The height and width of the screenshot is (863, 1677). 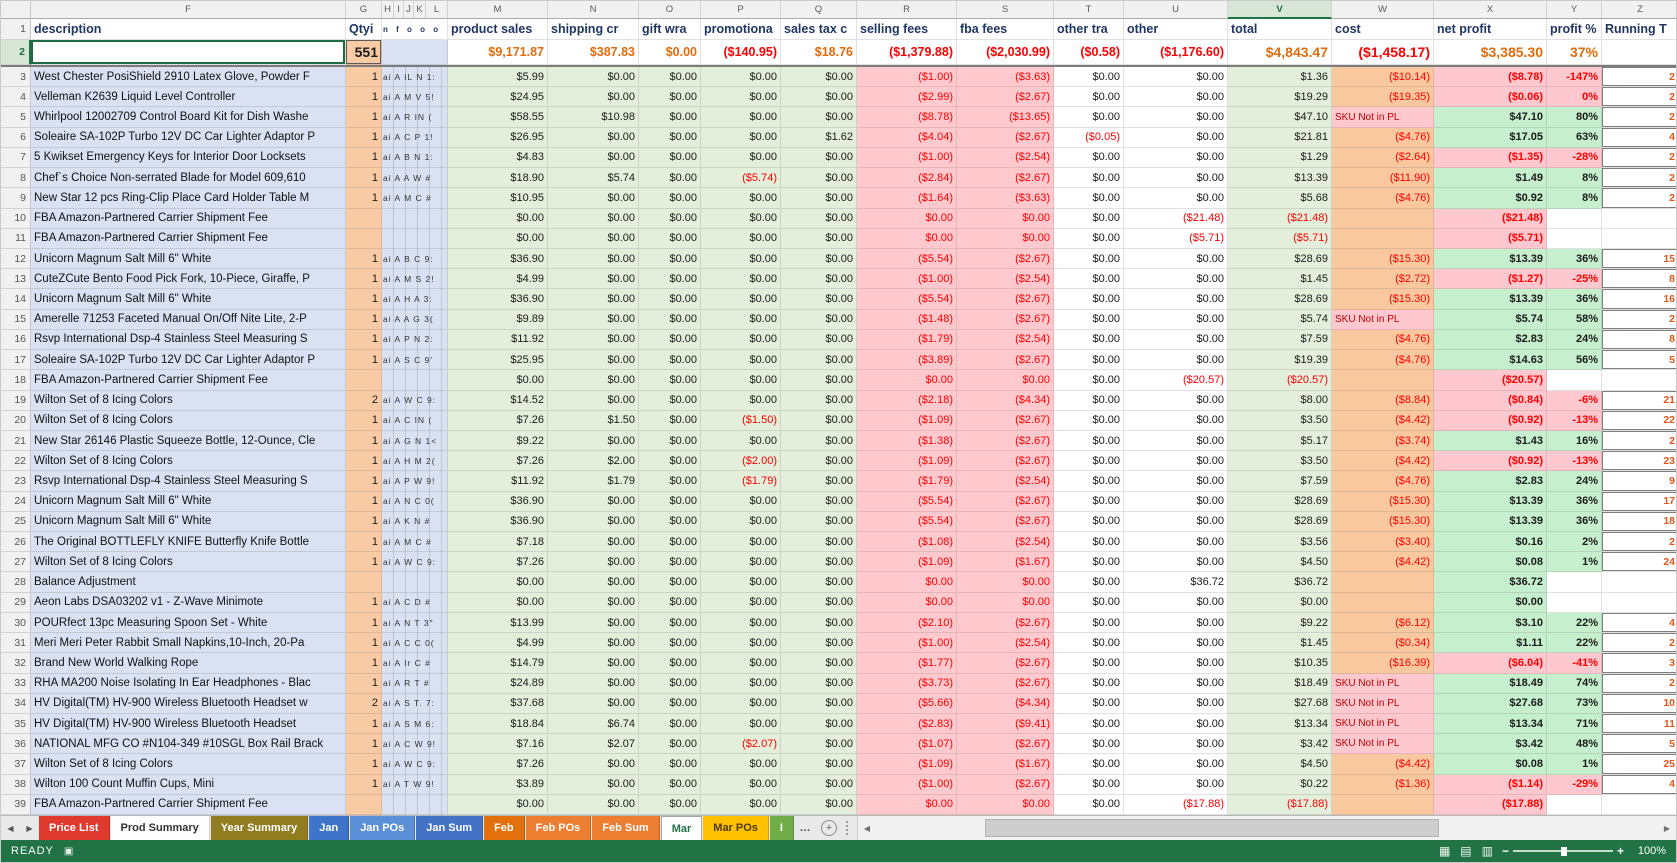 What do you see at coordinates (1574, 441) in the screenshot?
I see `cell-profit-pct: 16%` at bounding box center [1574, 441].